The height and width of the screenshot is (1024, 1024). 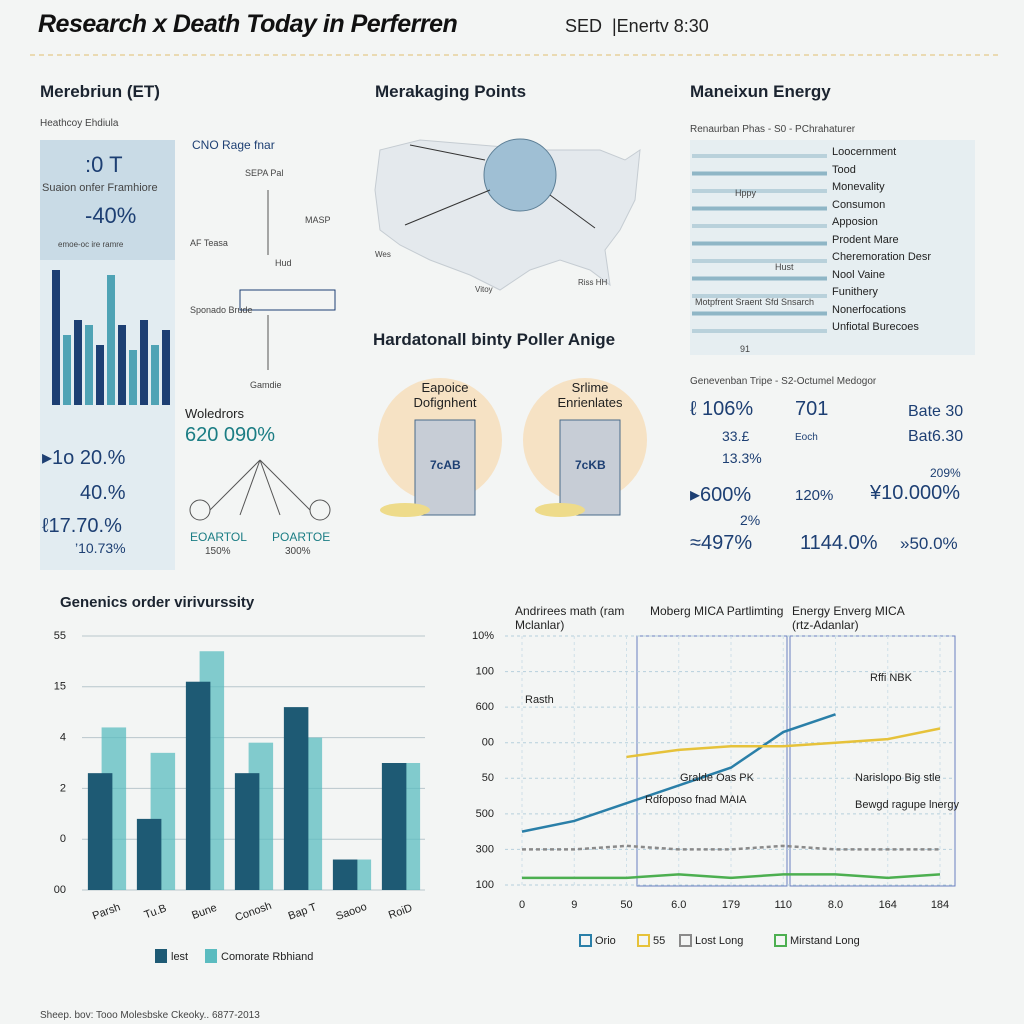 What do you see at coordinates (485, 707) in the screenshot?
I see `y-tick-label: 600` at bounding box center [485, 707].